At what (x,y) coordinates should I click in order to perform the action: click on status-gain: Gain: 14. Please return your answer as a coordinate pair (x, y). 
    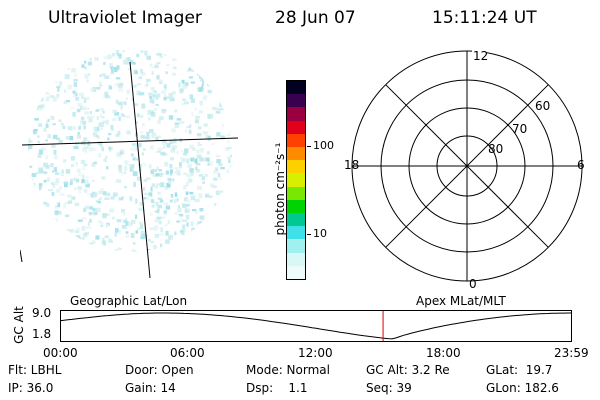
    Looking at the image, I should click on (150, 388).